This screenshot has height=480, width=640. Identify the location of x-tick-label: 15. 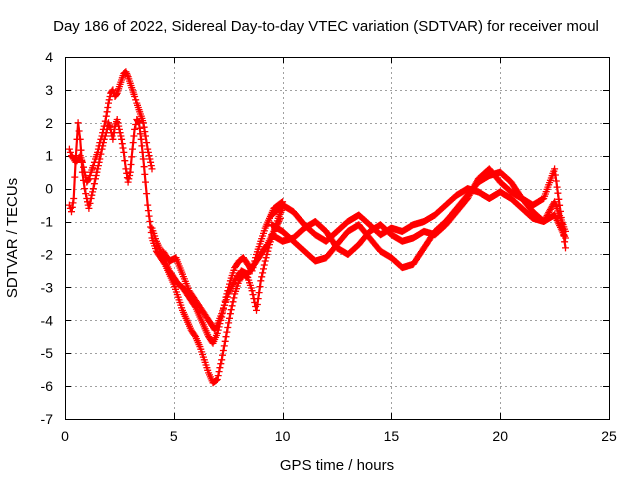
(392, 436).